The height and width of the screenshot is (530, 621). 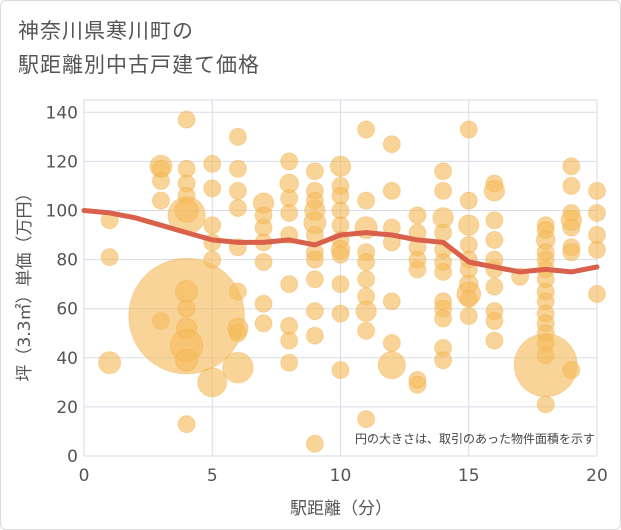 What do you see at coordinates (67, 408) in the screenshot?
I see `y-tick-label: 20` at bounding box center [67, 408].